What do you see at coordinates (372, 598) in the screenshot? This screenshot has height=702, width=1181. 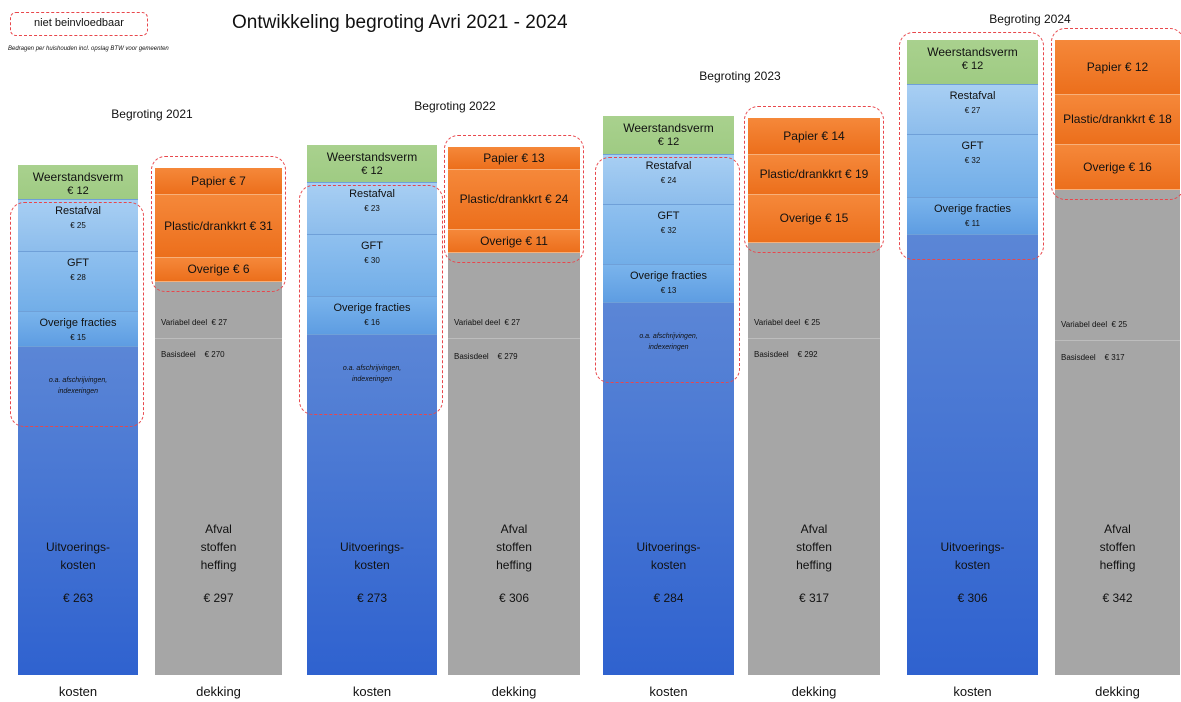 I see `kosten-total: € 273` at bounding box center [372, 598].